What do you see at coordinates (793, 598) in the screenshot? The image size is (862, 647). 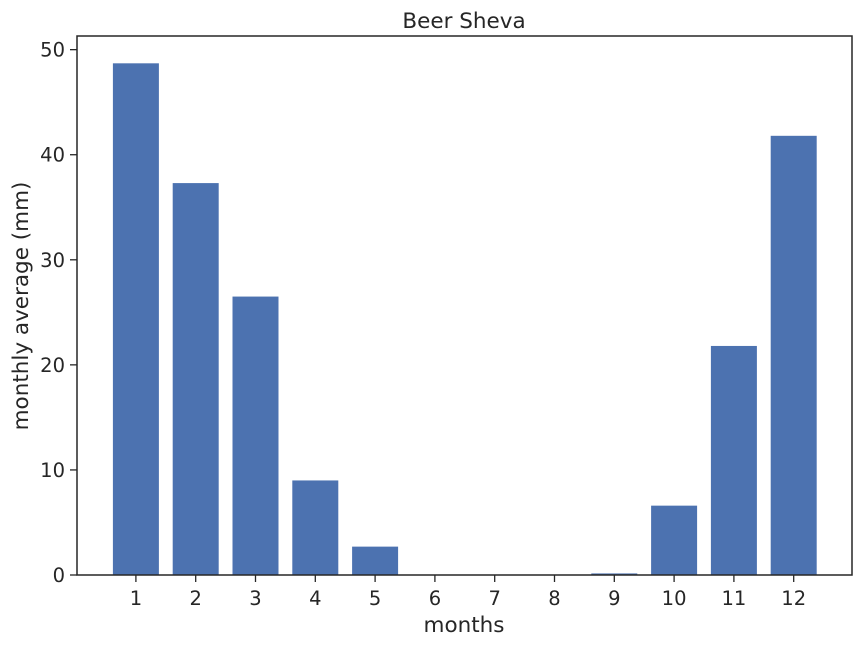 I see `x-tick-label: 12` at bounding box center [793, 598].